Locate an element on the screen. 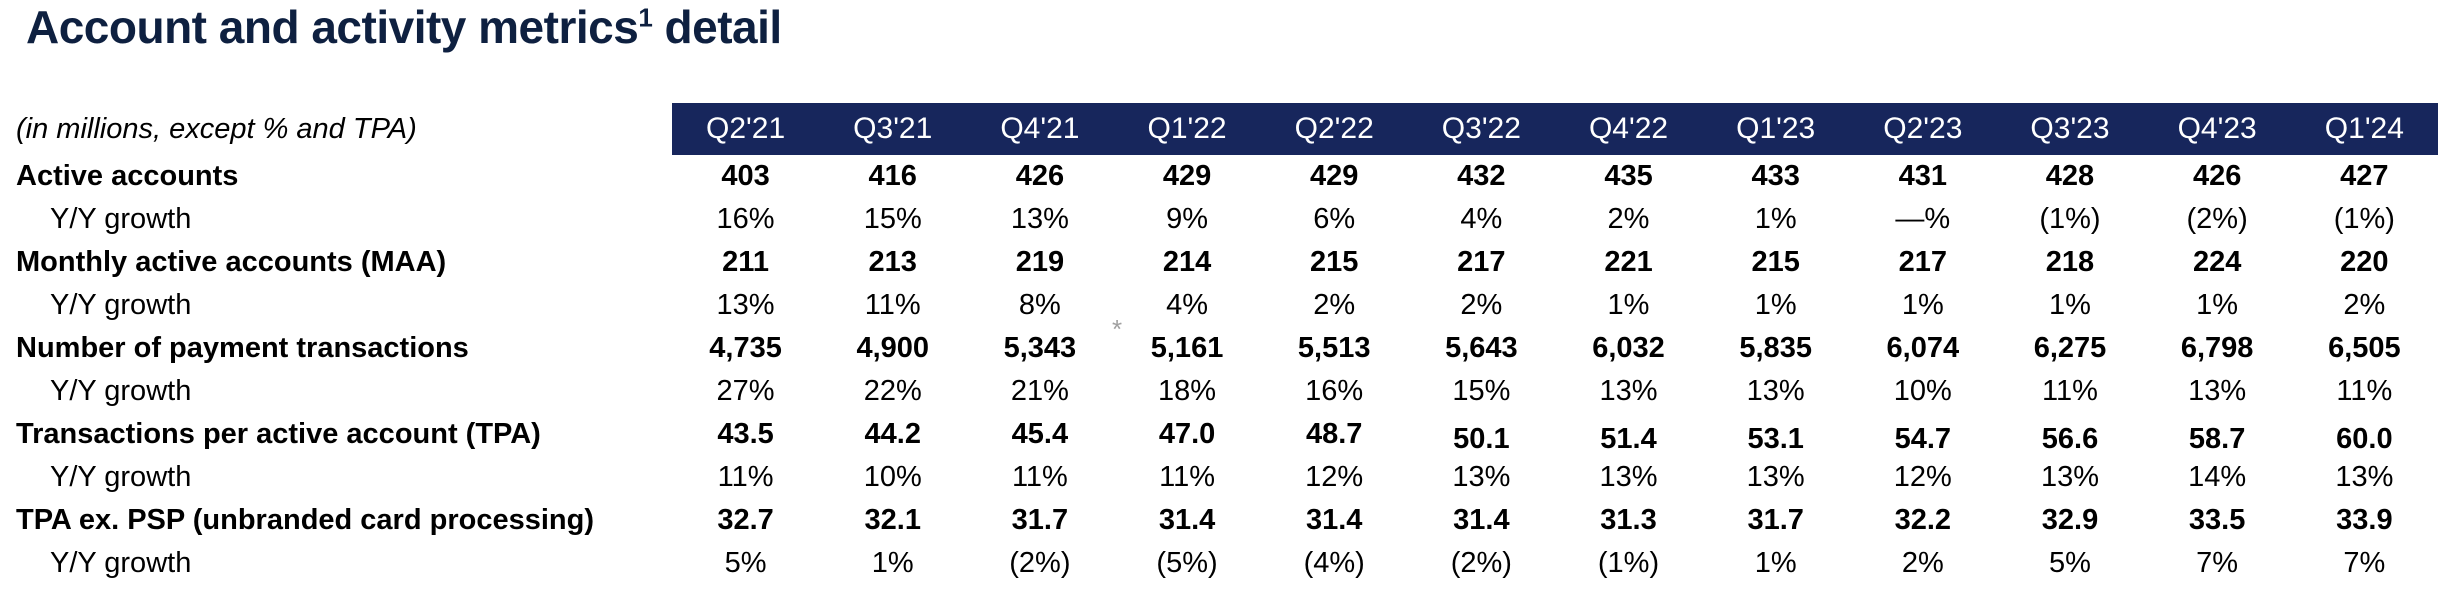 This screenshot has height=602, width=2460. cell: (5%) is located at coordinates (1186, 563).